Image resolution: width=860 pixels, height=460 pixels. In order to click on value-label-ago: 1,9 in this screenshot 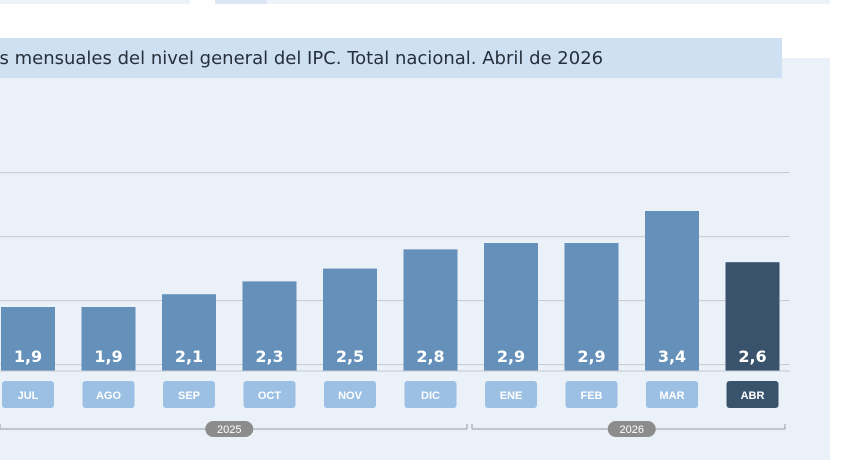, I will do `click(108, 356)`.